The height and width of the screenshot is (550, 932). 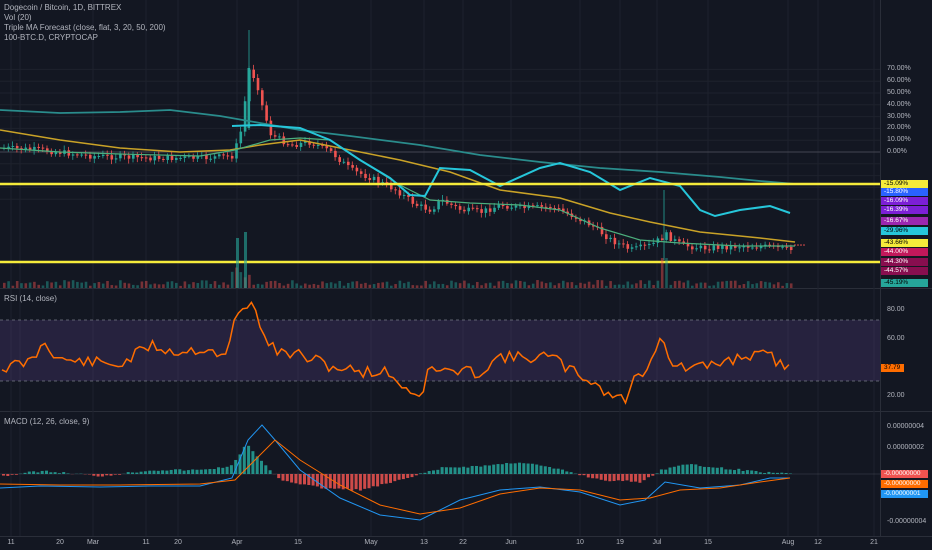 I want to click on price-badge: -29.96%, so click(x=904, y=231).